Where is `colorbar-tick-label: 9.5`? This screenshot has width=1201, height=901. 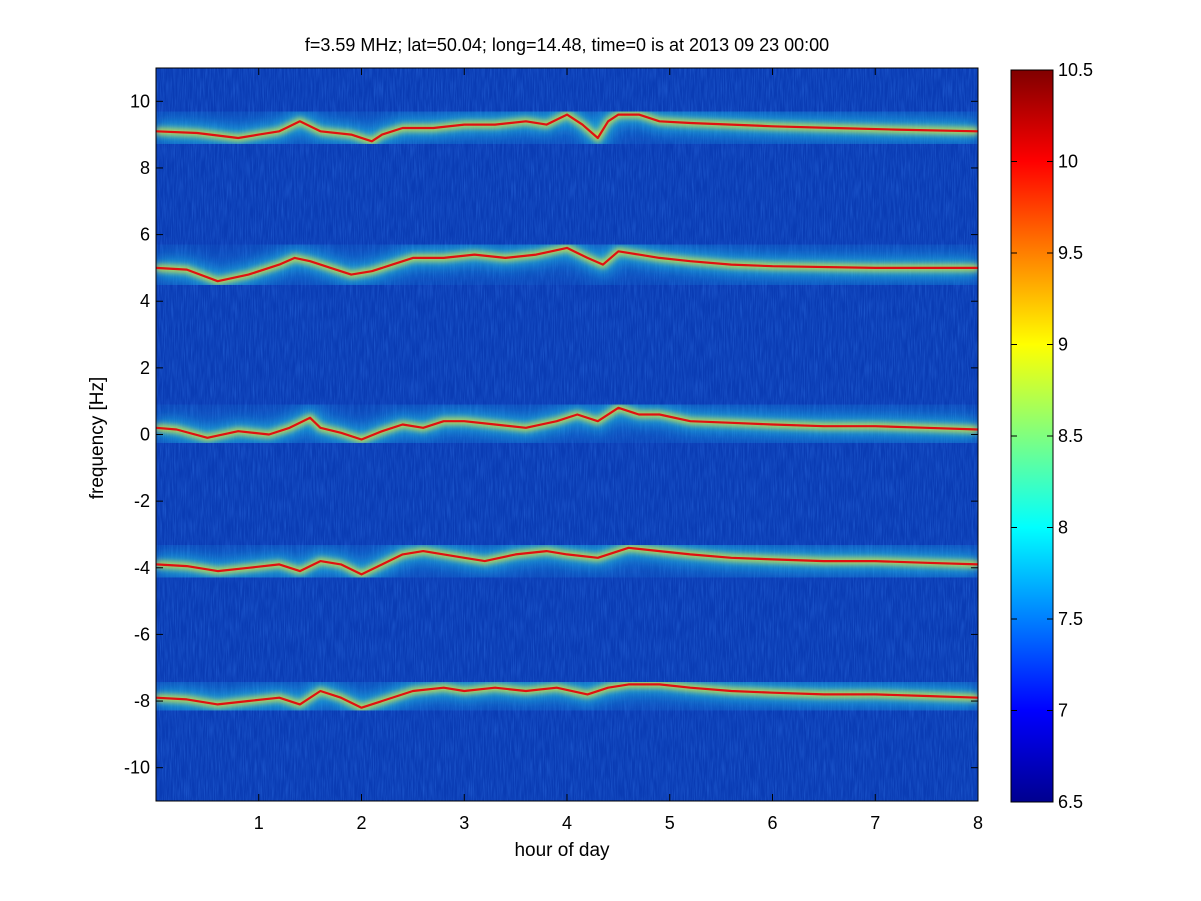 colorbar-tick-label: 9.5 is located at coordinates (1070, 253).